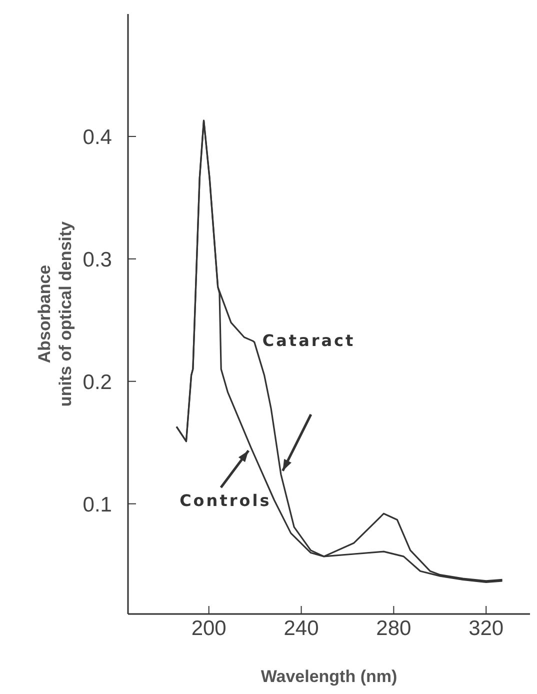 The width and height of the screenshot is (537, 694). What do you see at coordinates (55, 313) in the screenshot?
I see `y-axis-title: Absorbance units of optical density` at bounding box center [55, 313].